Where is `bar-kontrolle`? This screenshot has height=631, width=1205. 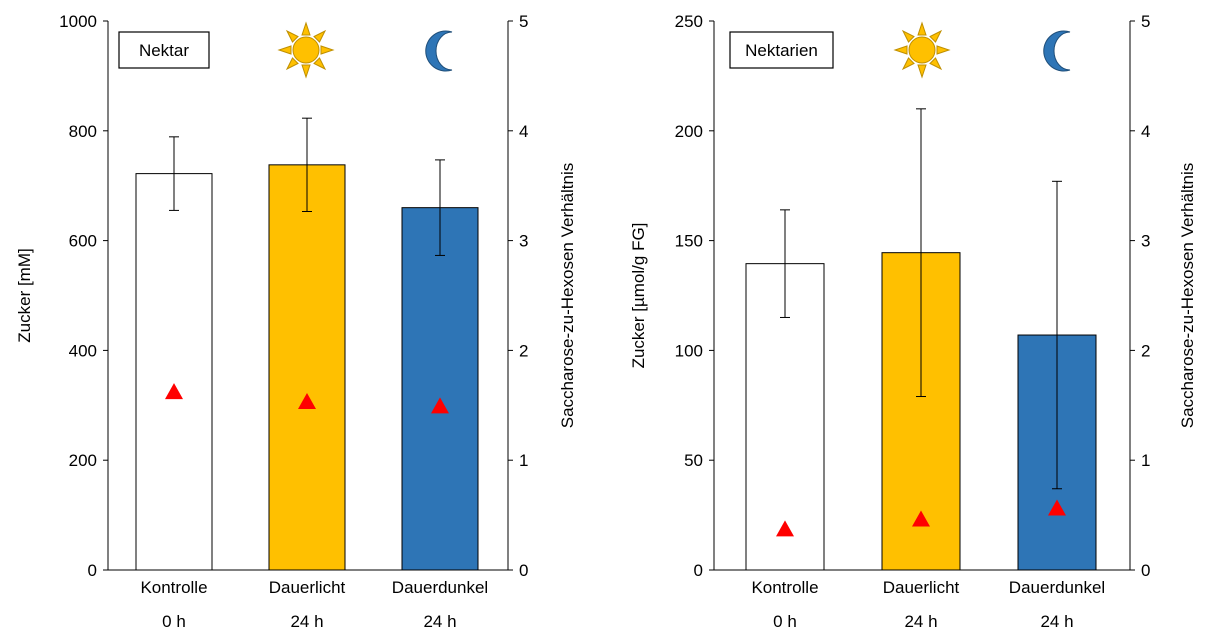 bar-kontrolle is located at coordinates (174, 372).